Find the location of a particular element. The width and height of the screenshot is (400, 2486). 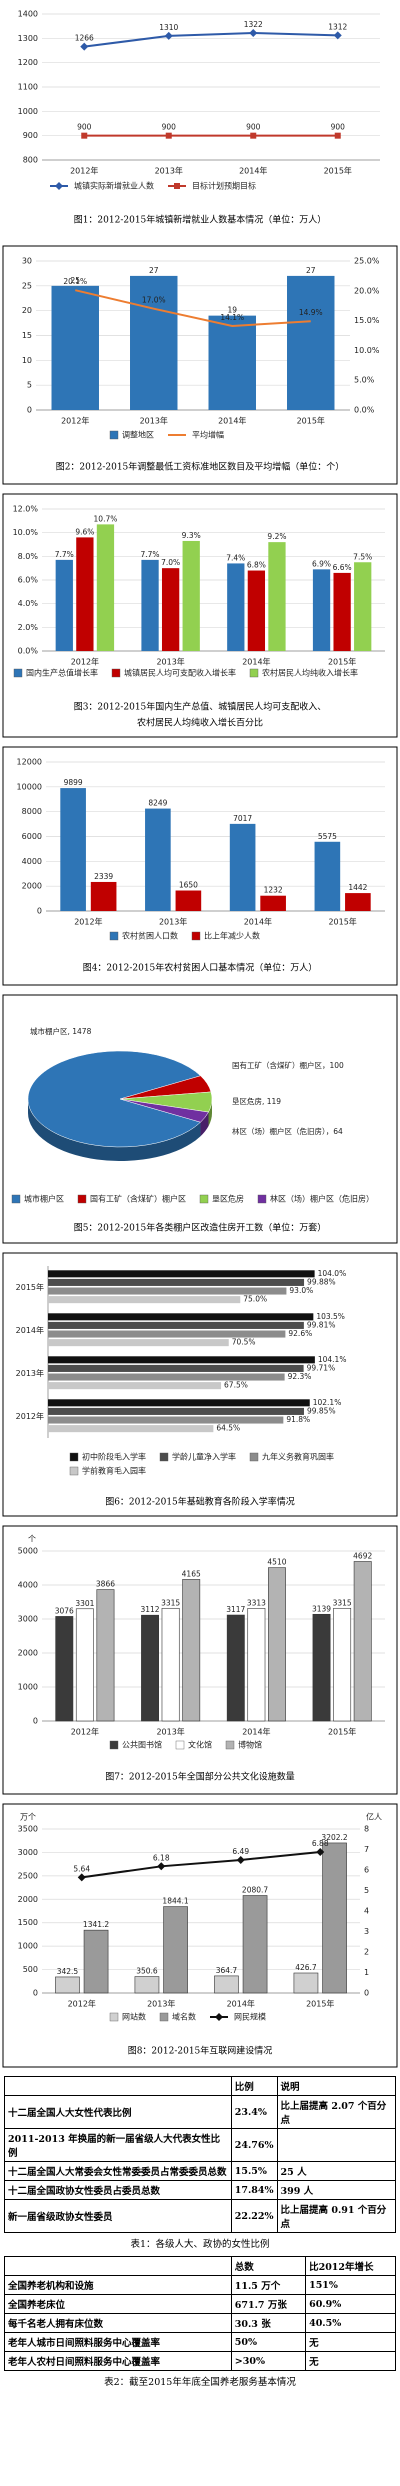

data-label: 17.0% is located at coordinates (154, 300).